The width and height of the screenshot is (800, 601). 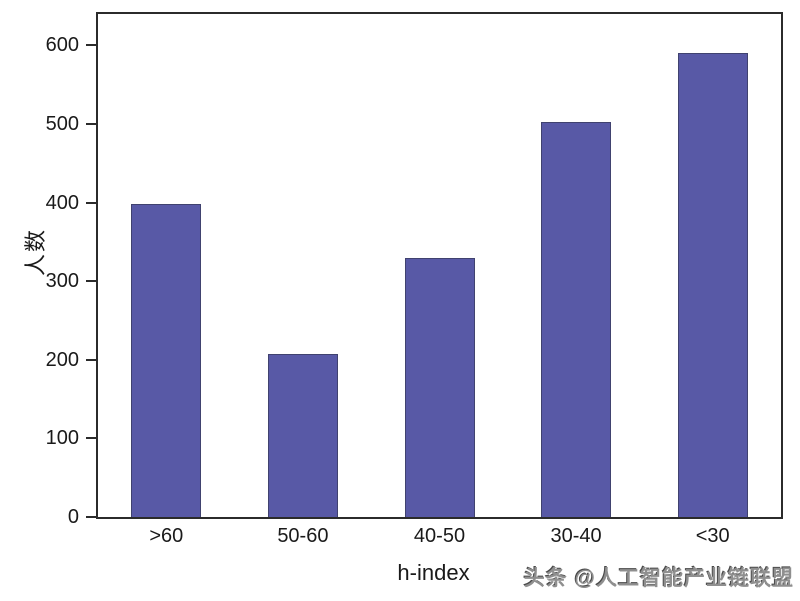 What do you see at coordinates (166, 360) in the screenshot?
I see `bar->60` at bounding box center [166, 360].